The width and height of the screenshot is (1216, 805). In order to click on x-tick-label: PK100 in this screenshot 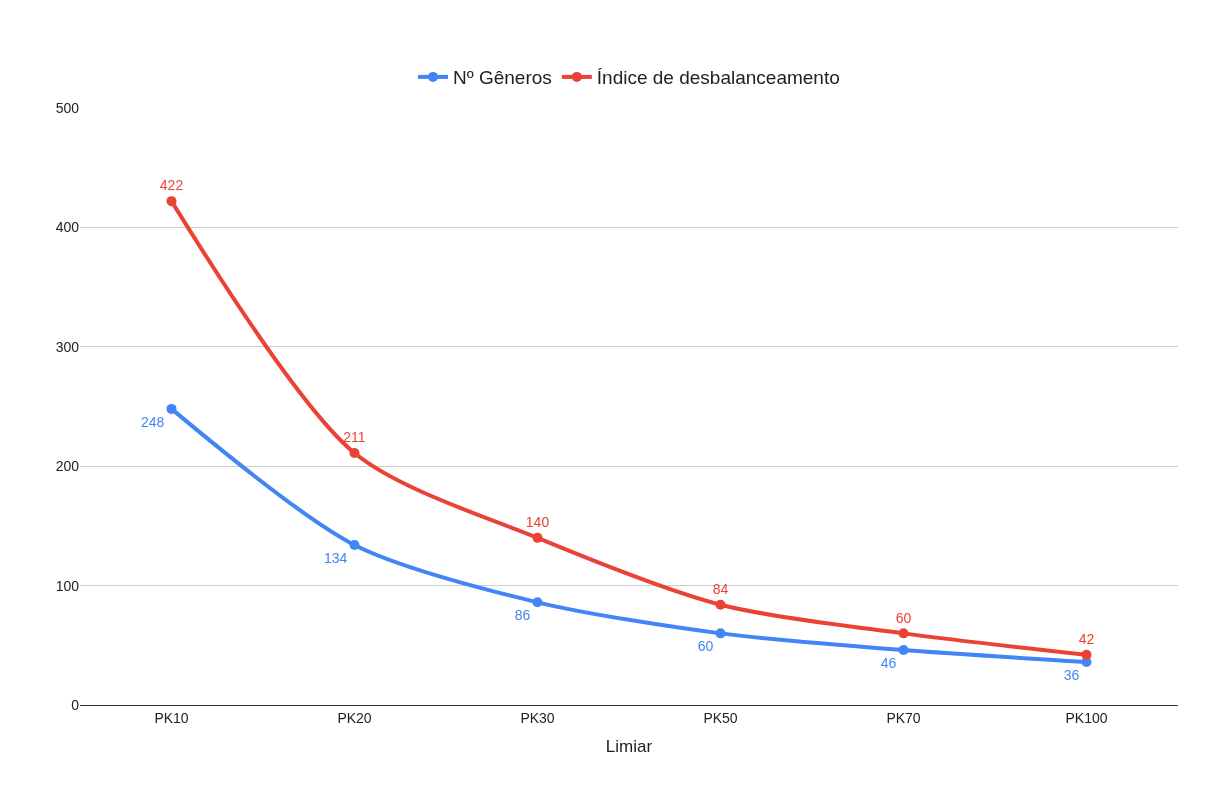, I will do `click(1086, 717)`.